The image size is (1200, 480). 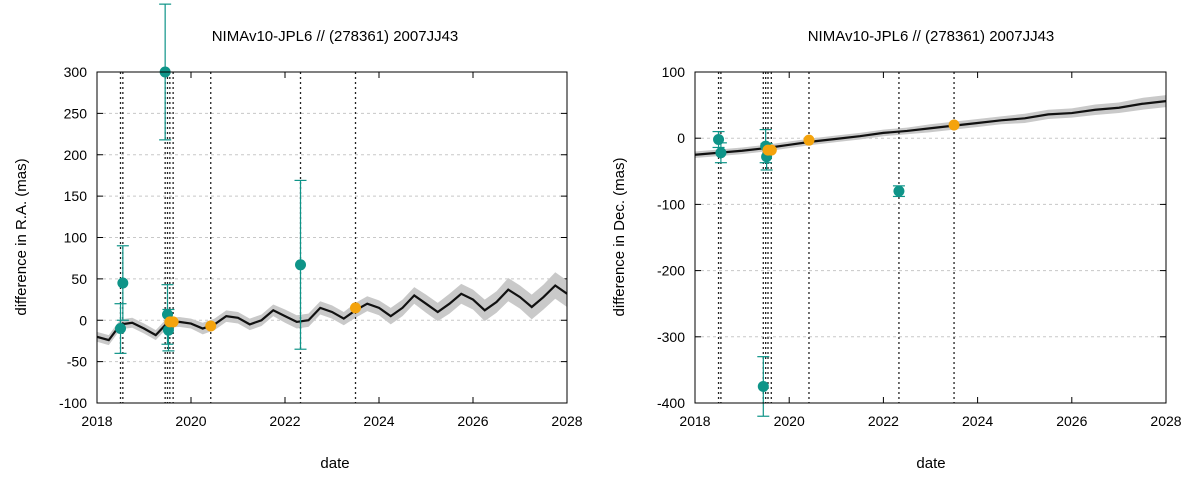 What do you see at coordinates (77, 362) in the screenshot?
I see `y-tick-label: -50` at bounding box center [77, 362].